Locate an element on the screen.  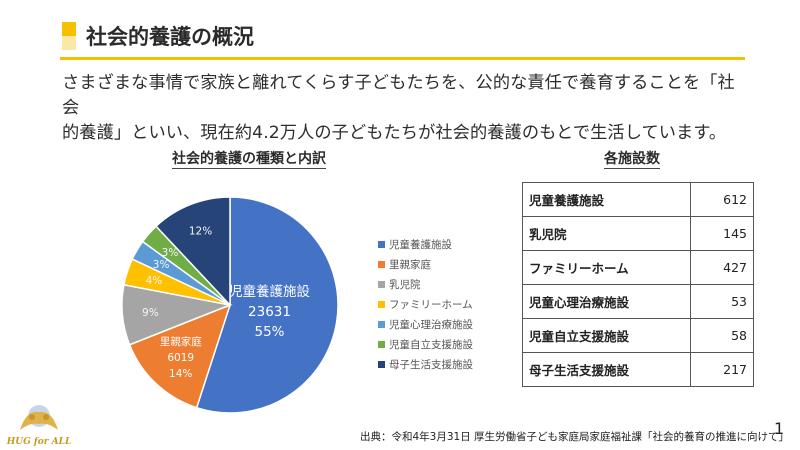
legend-item-4: ファミリーホーム is located at coordinates (425, 304).